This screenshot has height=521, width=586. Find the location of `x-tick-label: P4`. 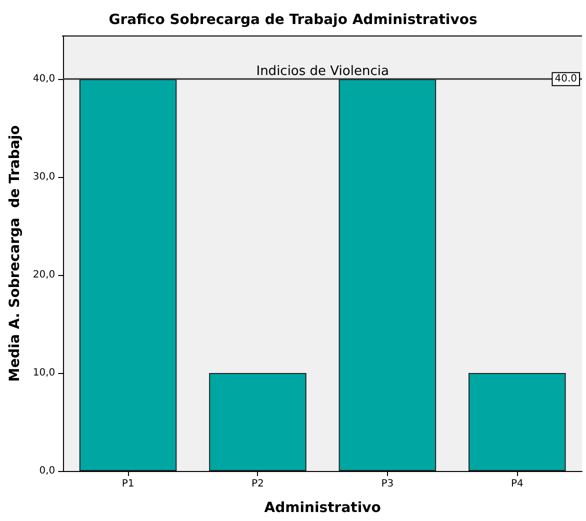

x-tick-label: P4 is located at coordinates (517, 484).